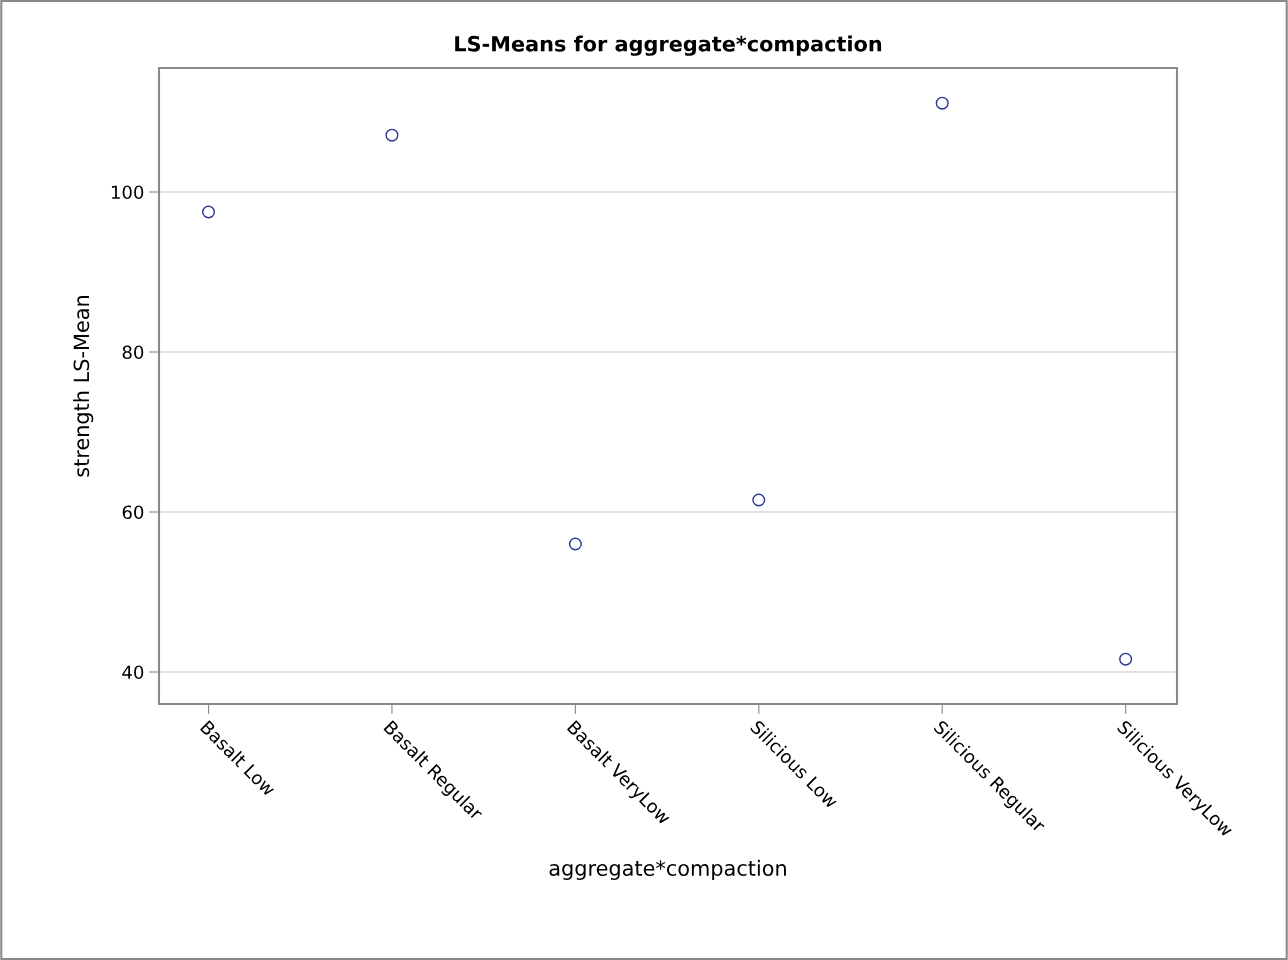 The width and height of the screenshot is (1288, 960). What do you see at coordinates (133, 512) in the screenshot?
I see `y-tick-label: 60` at bounding box center [133, 512].